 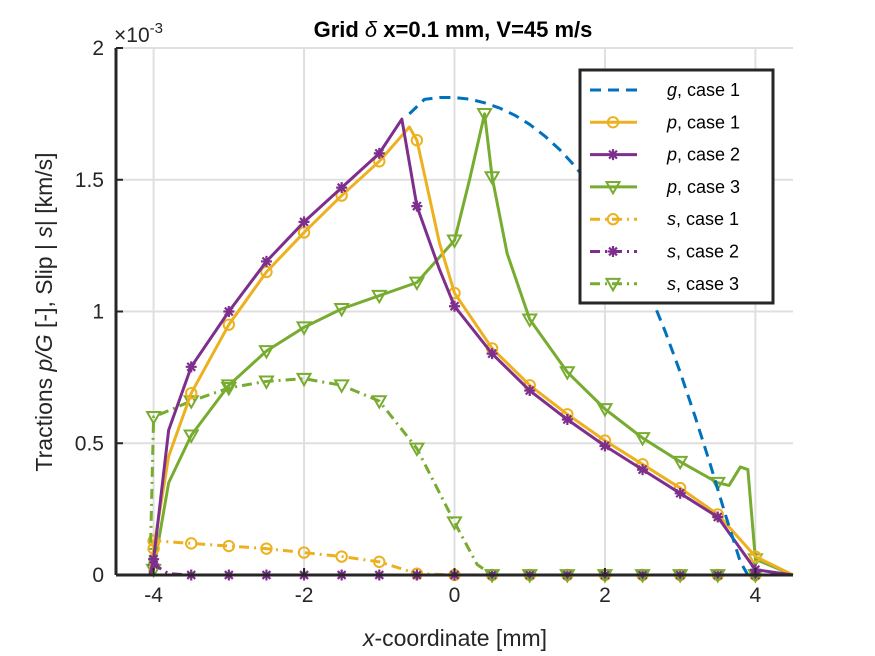 I want to click on y-multiplier-base: ×10, so click(x=132, y=35).